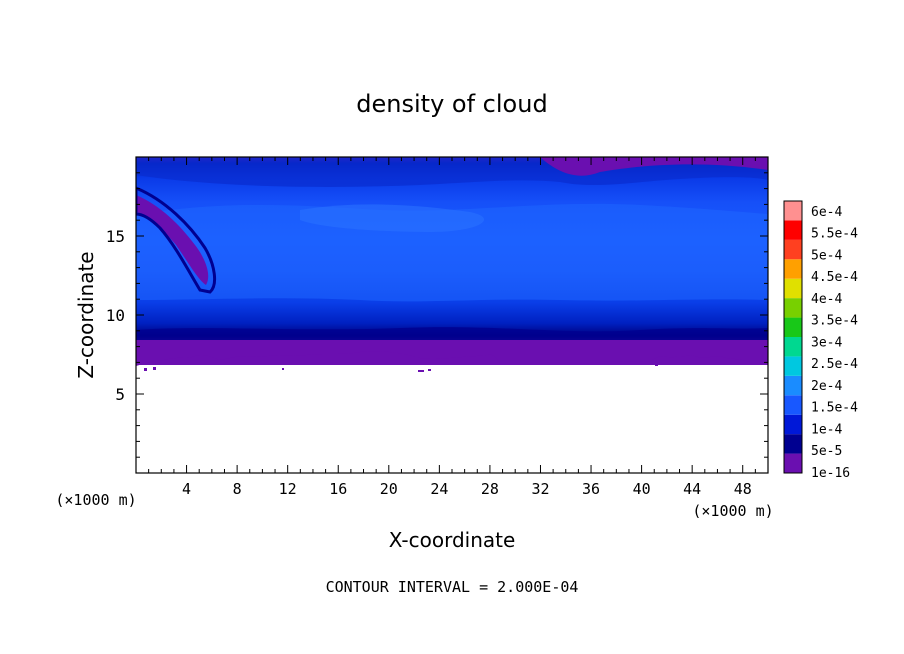 This screenshot has width=904, height=654. Describe the element at coordinates (826, 451) in the screenshot. I see `colorbar-label: 5e-5` at that location.